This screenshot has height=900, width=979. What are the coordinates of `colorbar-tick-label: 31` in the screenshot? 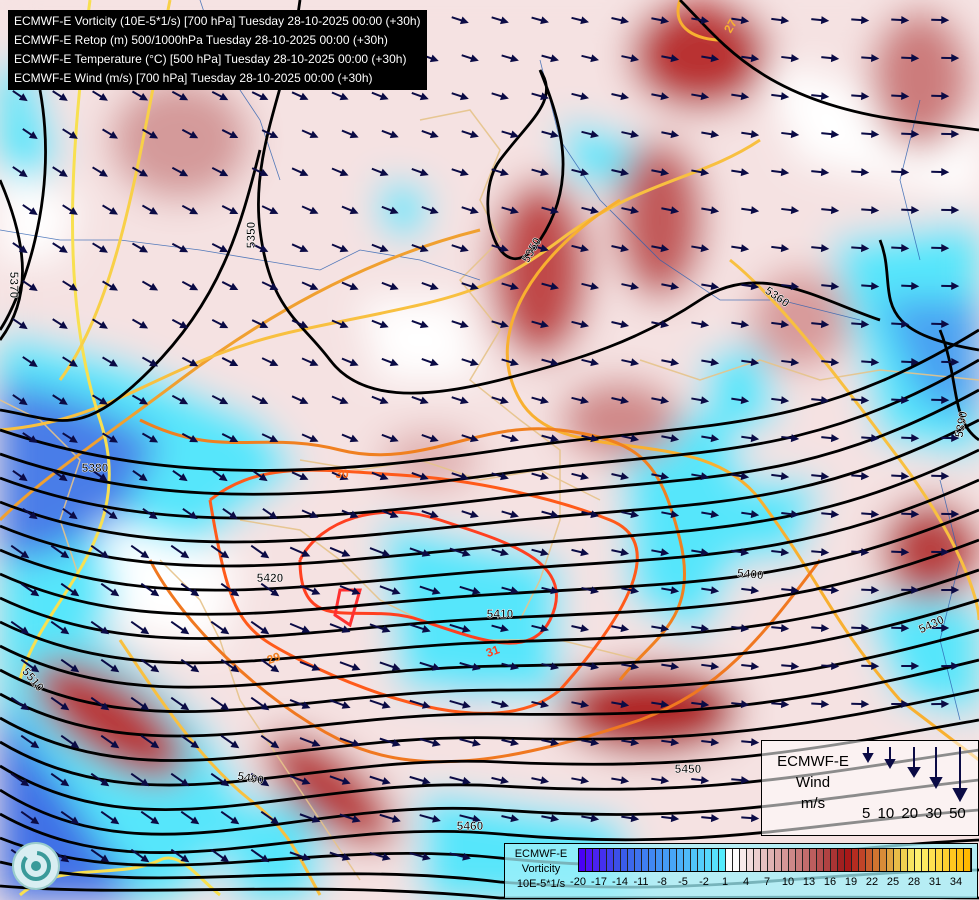 It's located at (935, 882).